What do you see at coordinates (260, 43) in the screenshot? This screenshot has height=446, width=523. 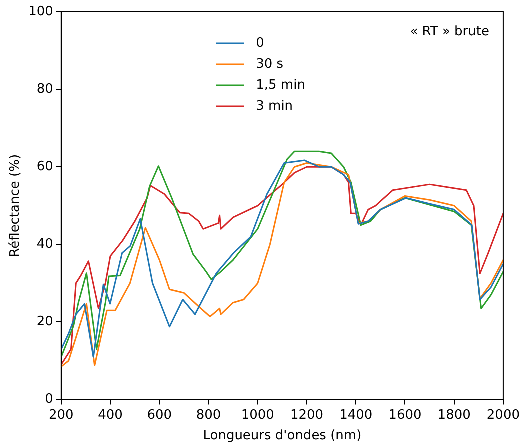 I see `legend-label: 0` at bounding box center [260, 43].